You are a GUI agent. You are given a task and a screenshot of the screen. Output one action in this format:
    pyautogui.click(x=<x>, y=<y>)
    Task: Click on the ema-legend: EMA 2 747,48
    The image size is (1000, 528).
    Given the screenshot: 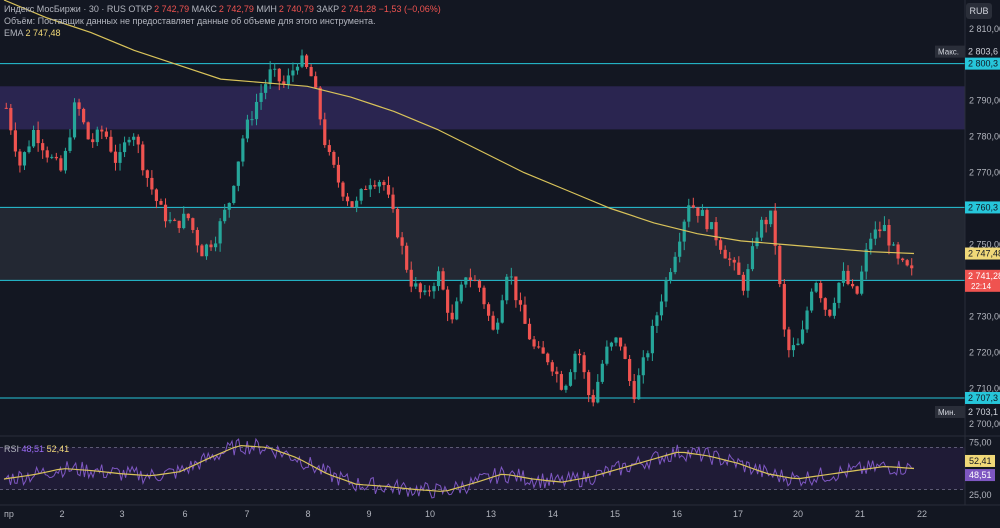 What is the action you would take?
    pyautogui.click(x=32, y=33)
    